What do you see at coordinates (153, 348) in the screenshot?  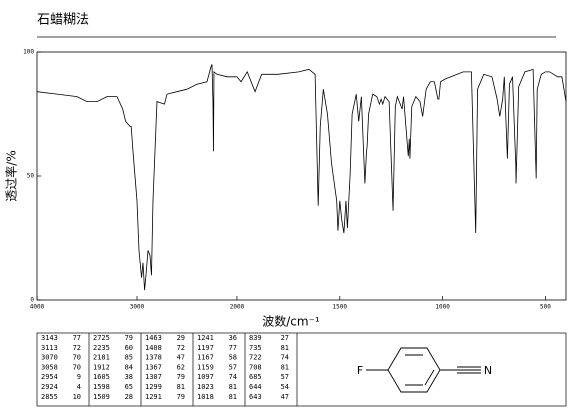 I see `table-cell: 1408` at bounding box center [153, 348].